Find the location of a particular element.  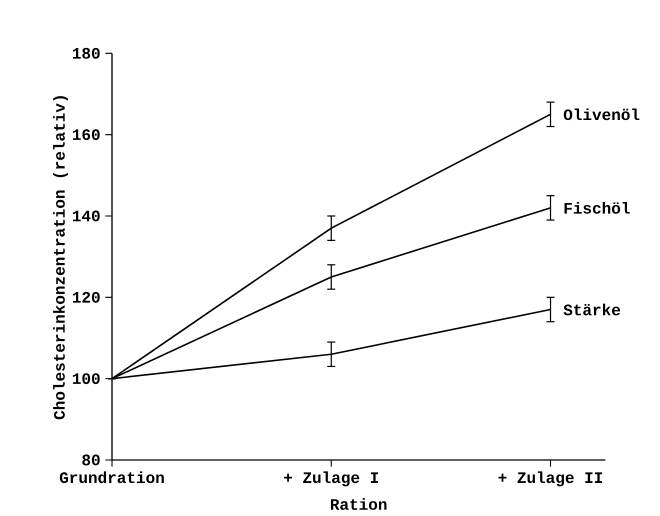

y-tick-label: 120 is located at coordinates (86, 297).